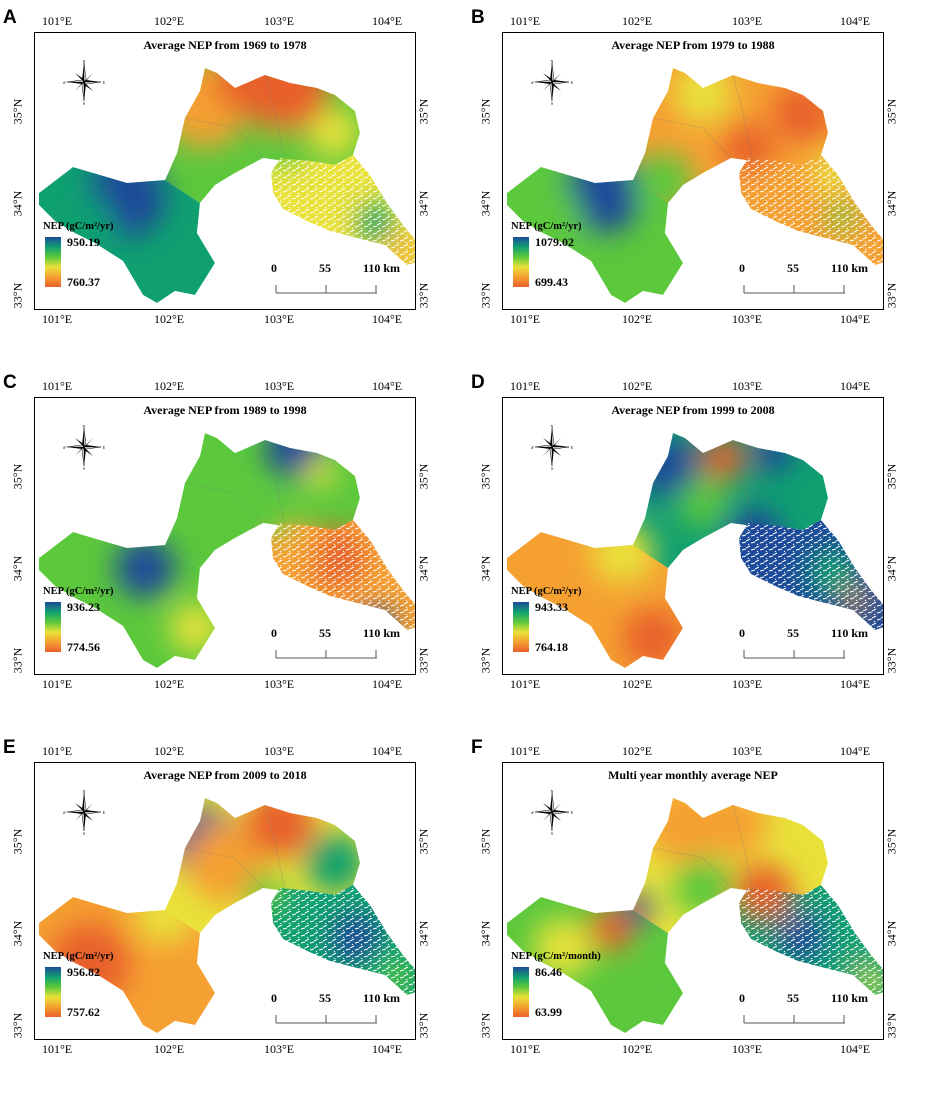 The height and width of the screenshot is (1094, 934). I want to click on panel-letter: A, so click(10, 17).